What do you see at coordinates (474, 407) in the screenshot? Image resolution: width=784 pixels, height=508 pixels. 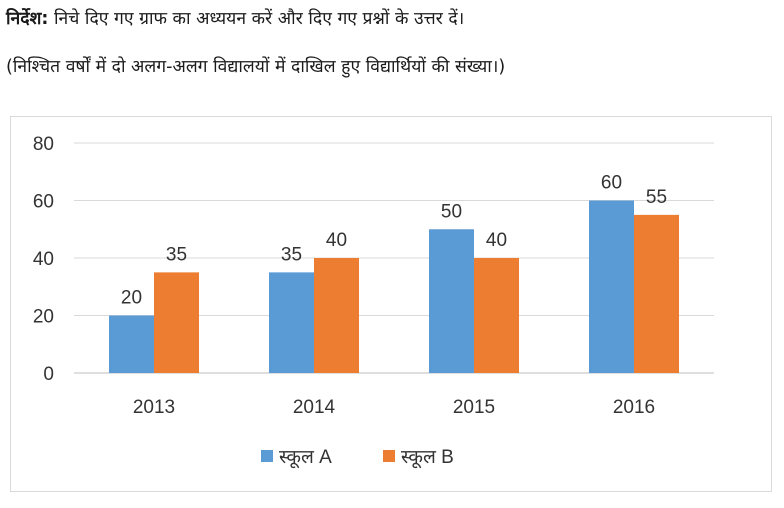 I see `x-tick-label: 2015` at bounding box center [474, 407].